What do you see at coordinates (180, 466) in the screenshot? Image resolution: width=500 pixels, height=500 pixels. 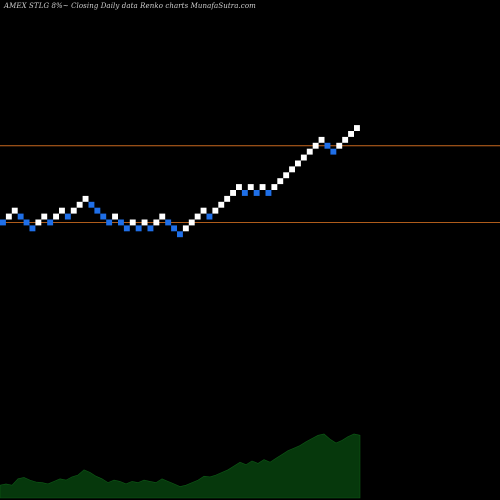 I see `volume-area` at bounding box center [180, 466].